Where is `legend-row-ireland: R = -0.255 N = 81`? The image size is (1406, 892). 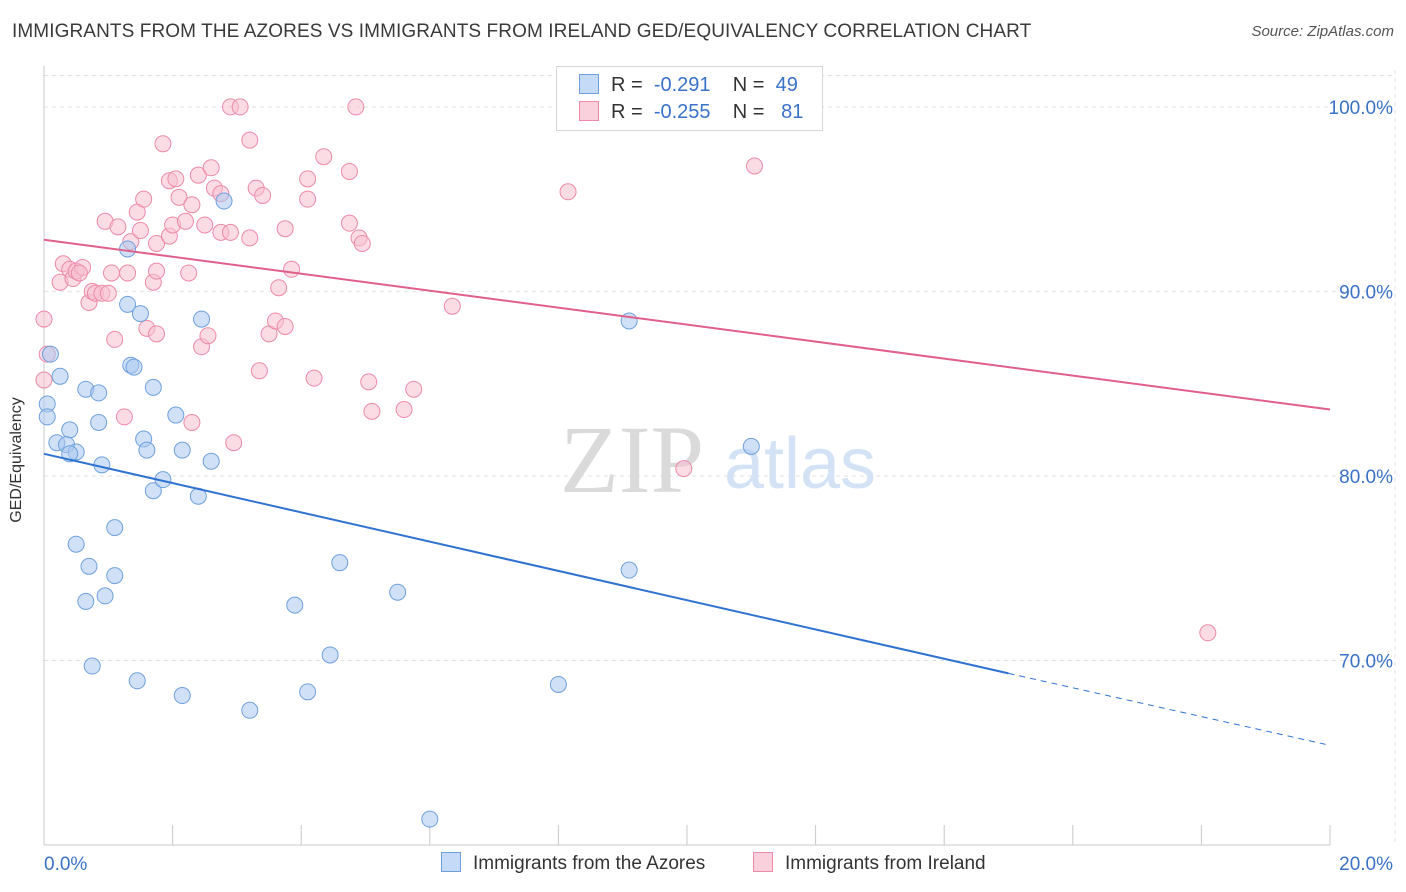
legend-row-ireland: R = -0.255 N = 81 is located at coordinates (691, 114).